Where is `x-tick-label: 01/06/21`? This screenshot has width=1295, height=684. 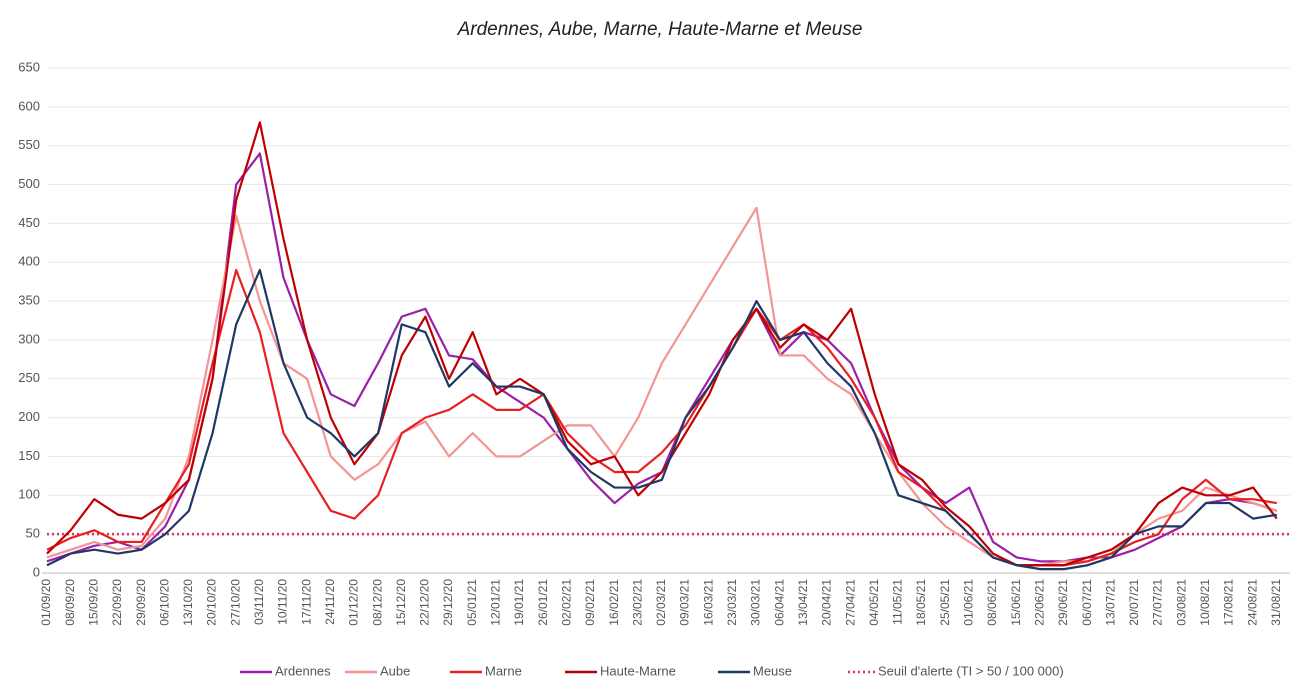 x-tick-label: 01/06/21 is located at coordinates (969, 602).